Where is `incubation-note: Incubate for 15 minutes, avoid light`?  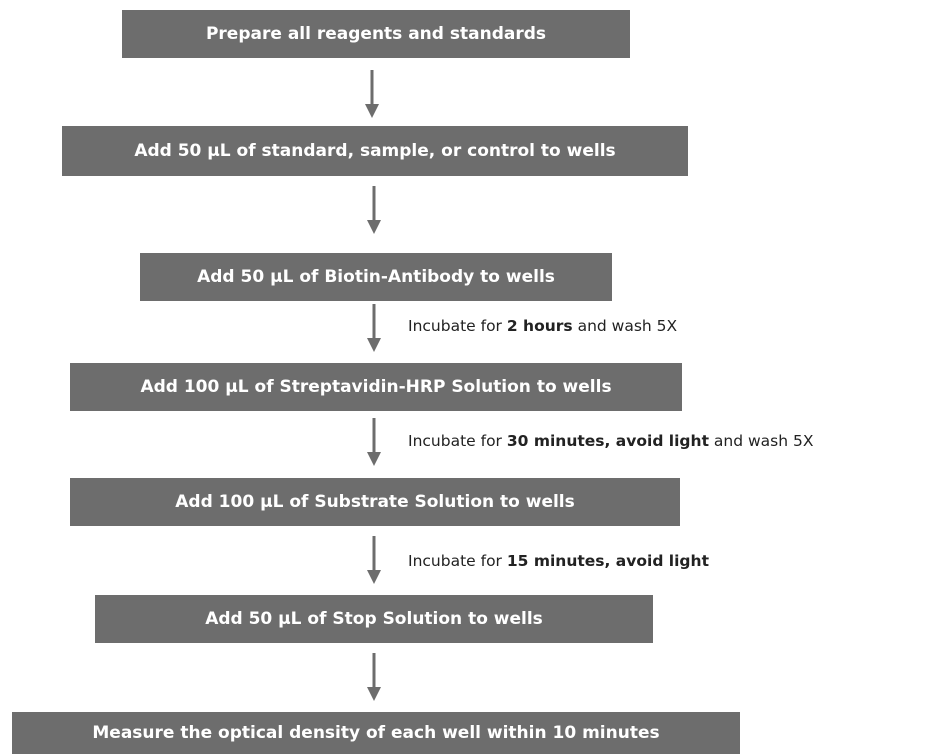 incubation-note: Incubate for 15 minutes, avoid light is located at coordinates (558, 561).